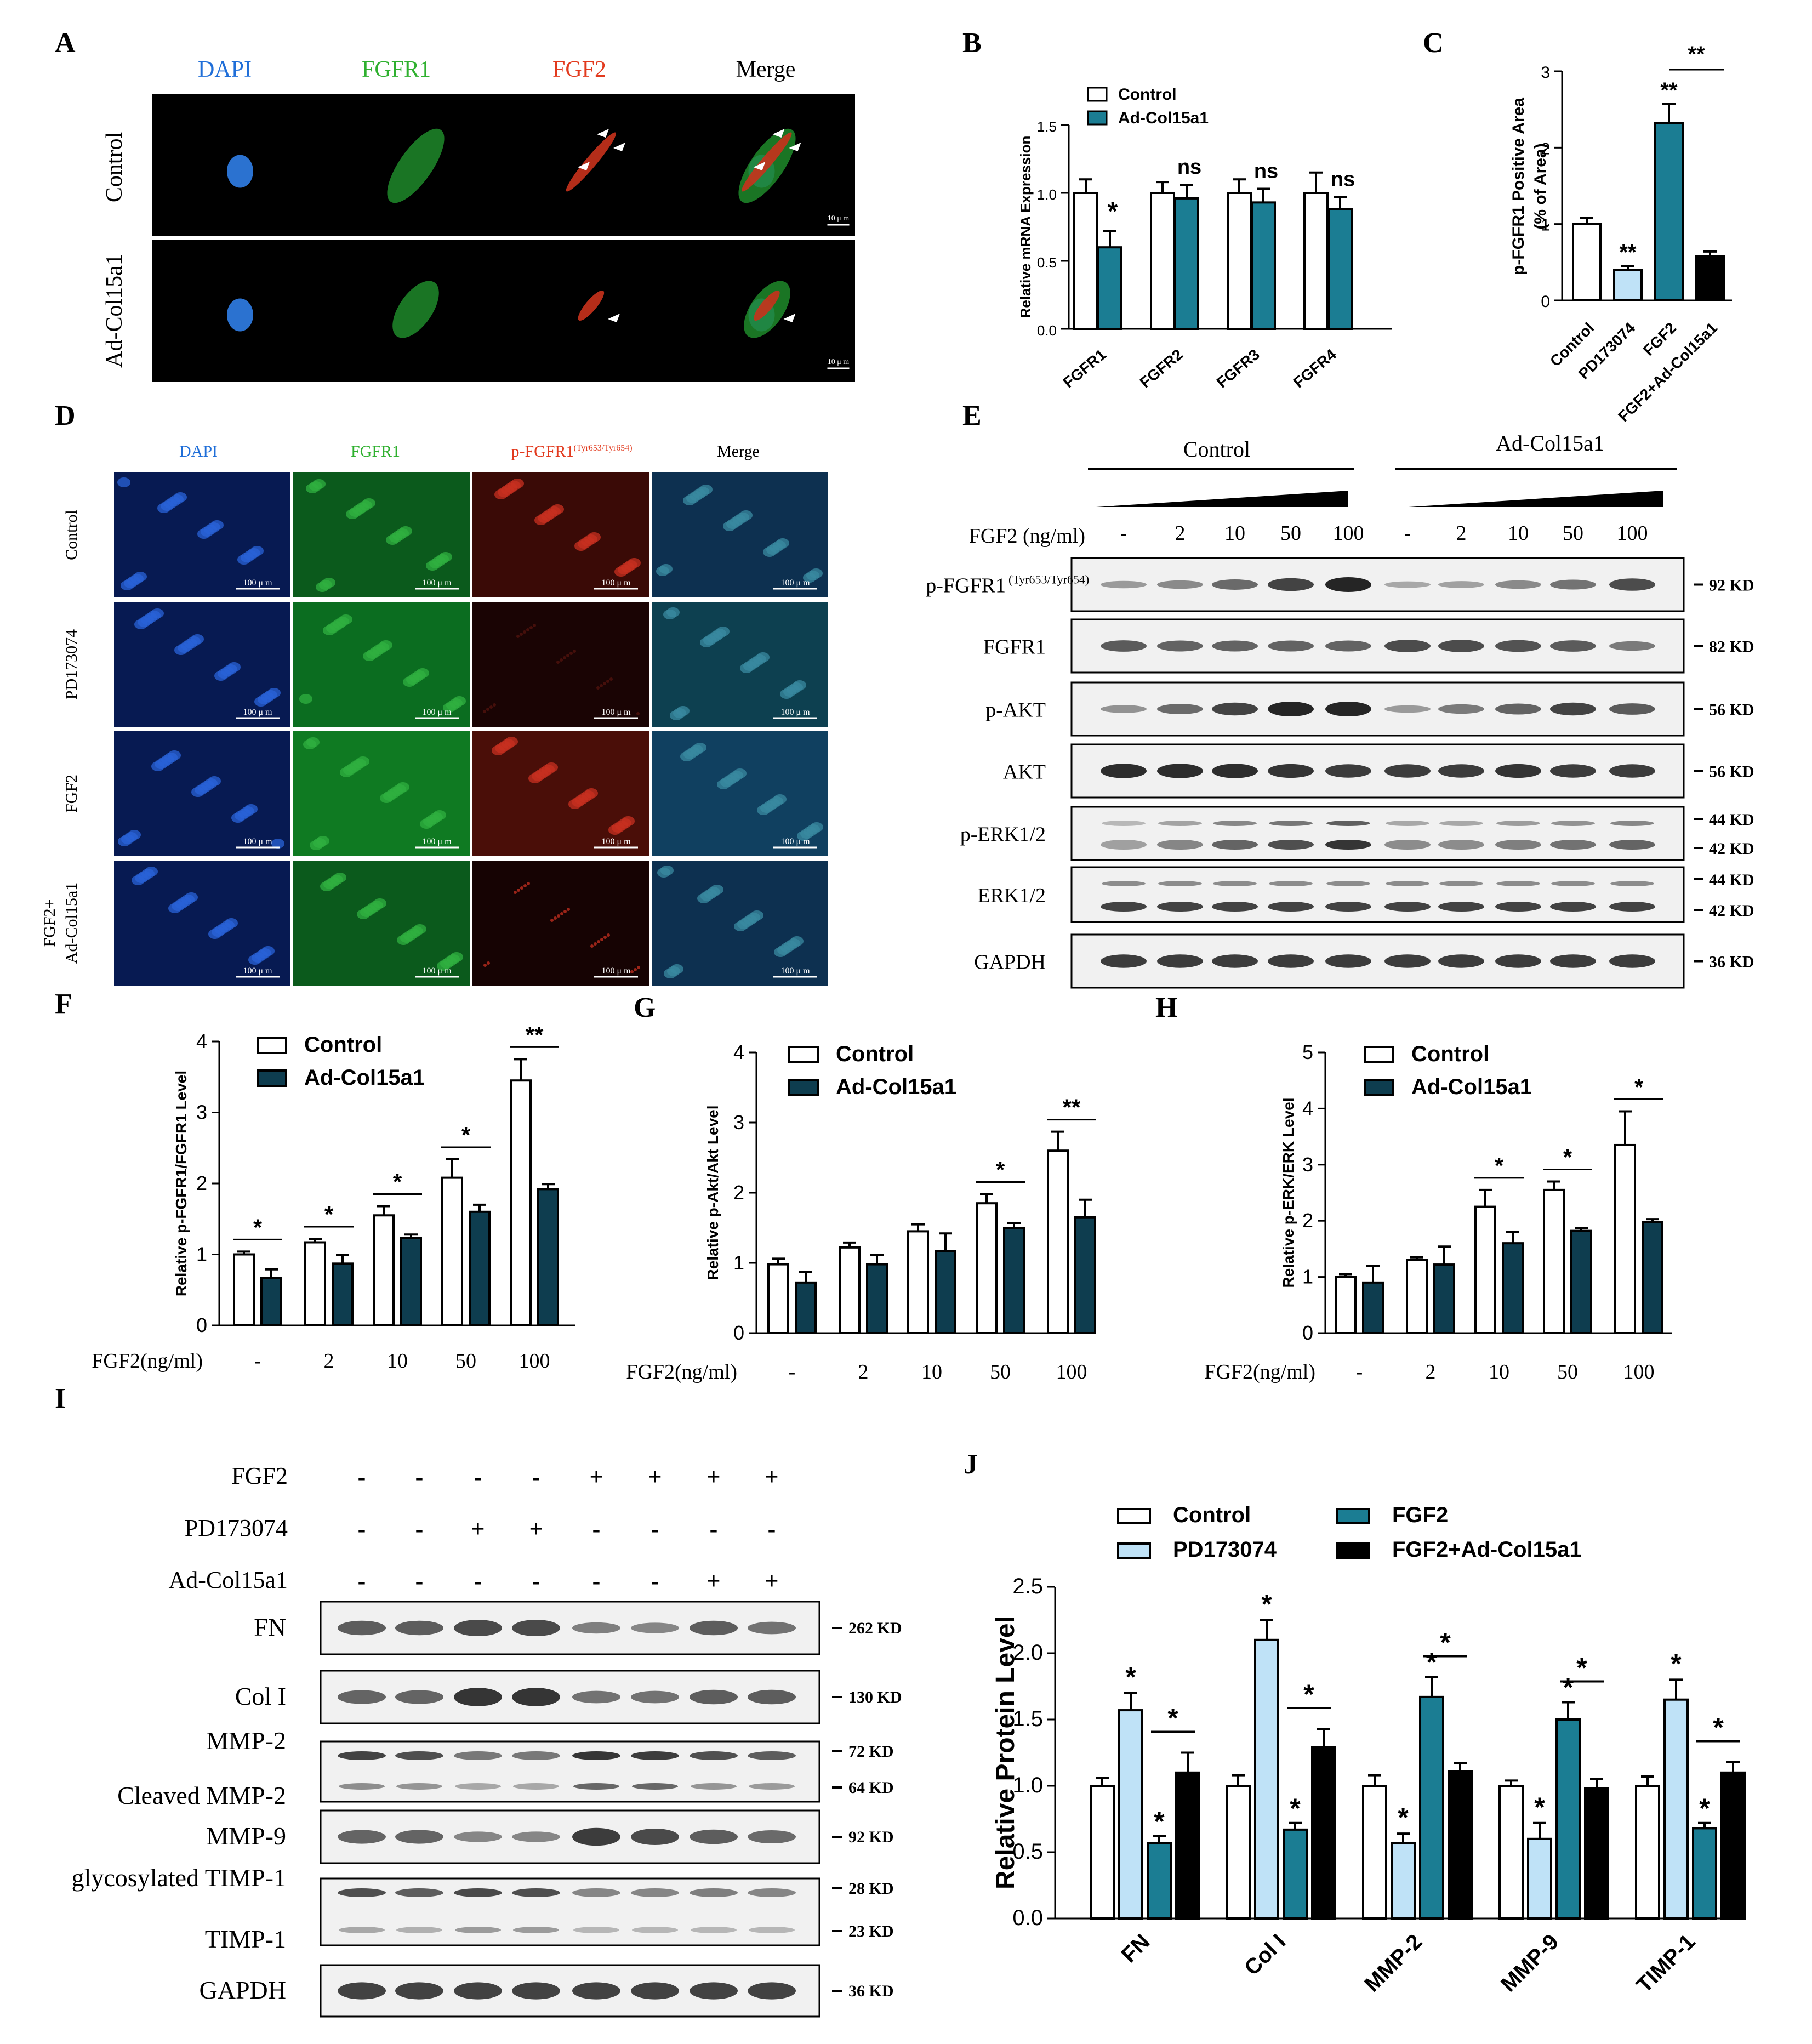 The width and height of the screenshot is (1812, 2044). What do you see at coordinates (712, 1193) in the screenshot?
I see `y-axis-label: Relative p-Akt/Akt Level` at bounding box center [712, 1193].